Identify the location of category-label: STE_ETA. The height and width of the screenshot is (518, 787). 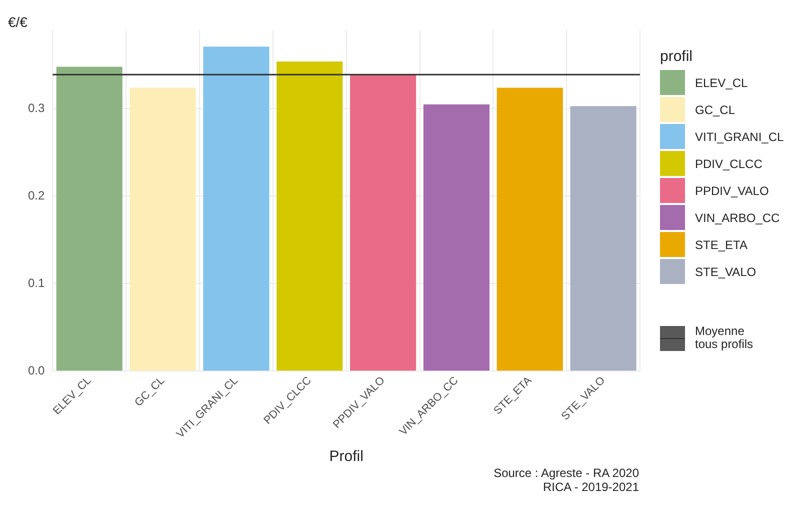
(721, 245).